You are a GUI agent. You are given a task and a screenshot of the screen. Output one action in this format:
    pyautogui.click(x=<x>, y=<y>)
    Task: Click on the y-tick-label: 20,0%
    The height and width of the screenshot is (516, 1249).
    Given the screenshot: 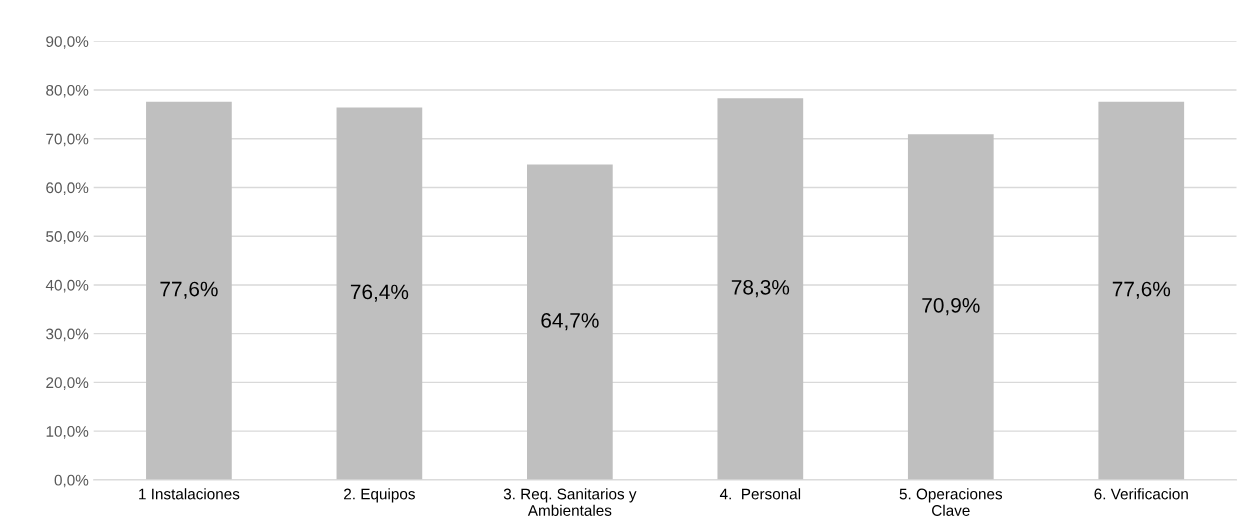 What is the action you would take?
    pyautogui.click(x=67, y=383)
    